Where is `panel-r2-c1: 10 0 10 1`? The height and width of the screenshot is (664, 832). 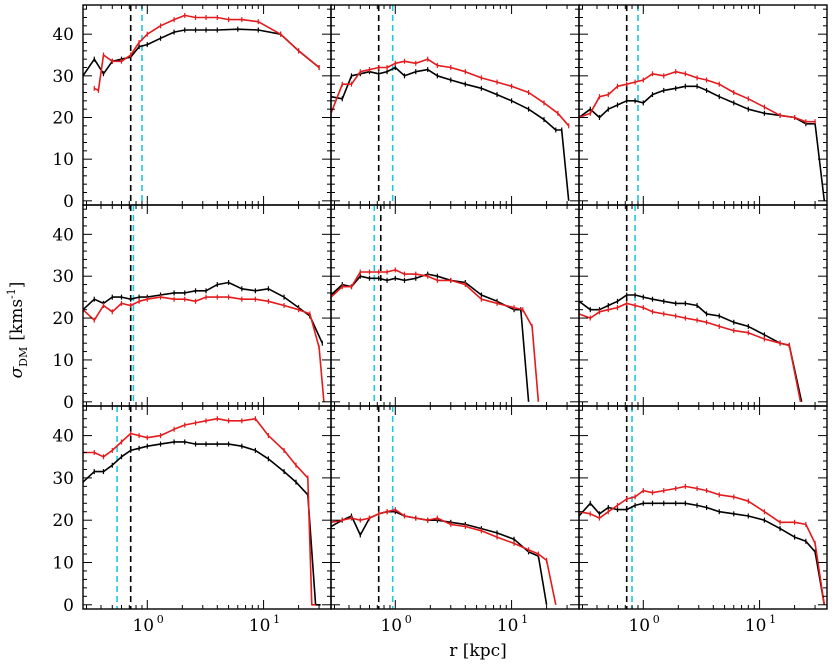
panel-r2-c1: 10 0 10 1 is located at coordinates (455, 520).